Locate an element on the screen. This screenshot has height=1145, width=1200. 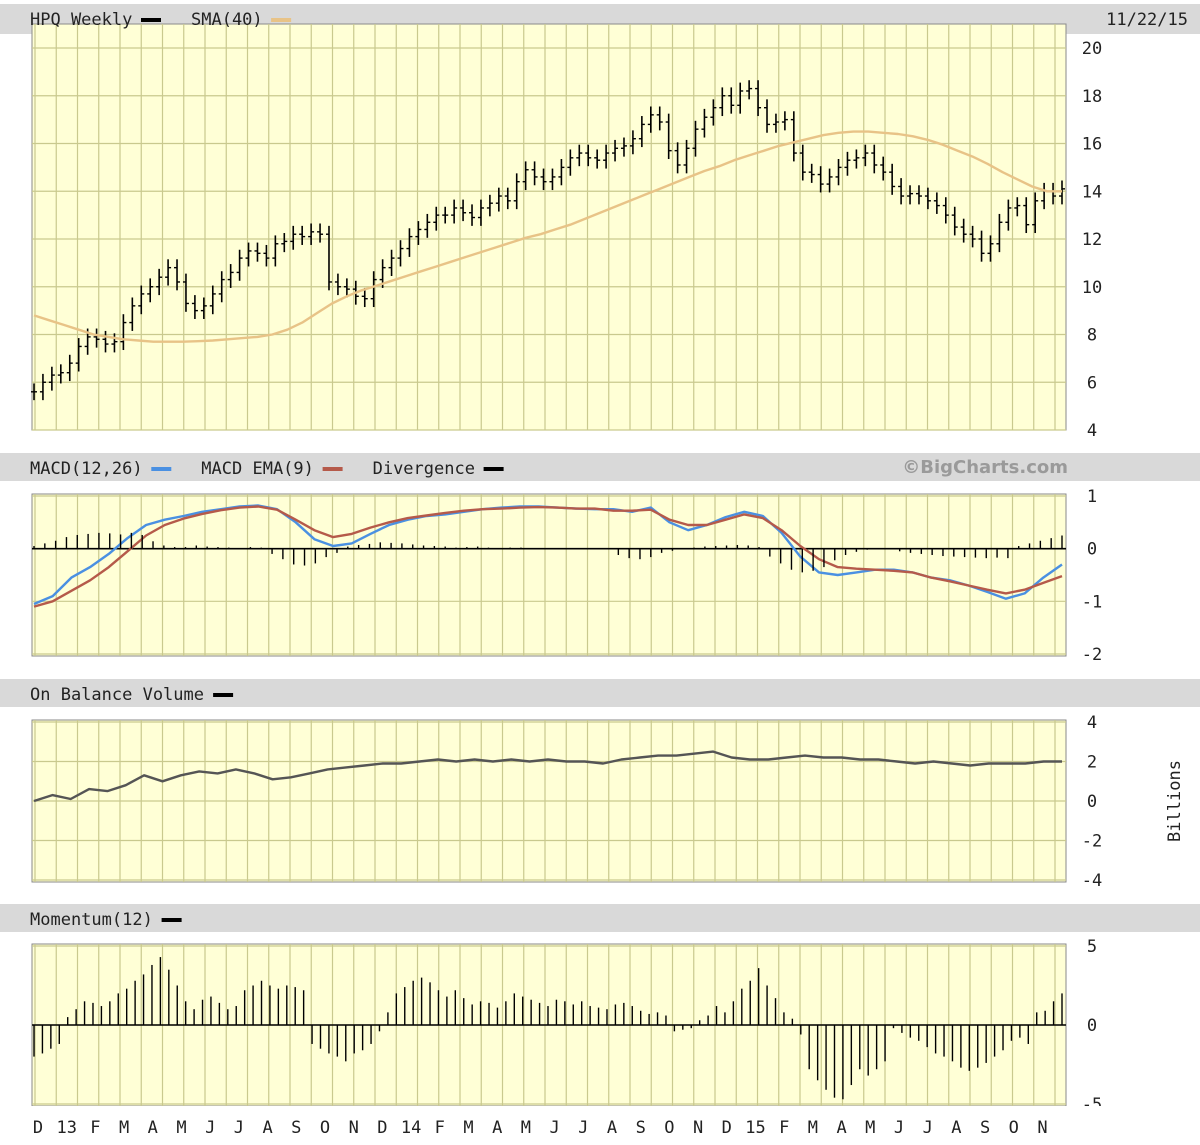
y-tick-label: -4 is located at coordinates (1092, 881).